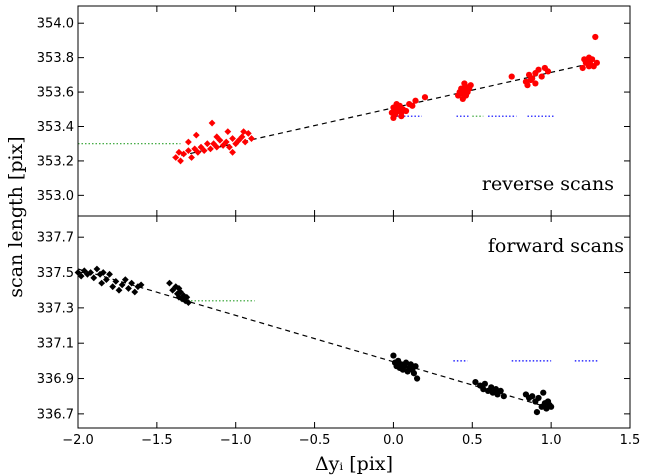 The width and height of the screenshot is (660, 476). I want to click on annotation-forward-scans: forward scans, so click(556, 246).